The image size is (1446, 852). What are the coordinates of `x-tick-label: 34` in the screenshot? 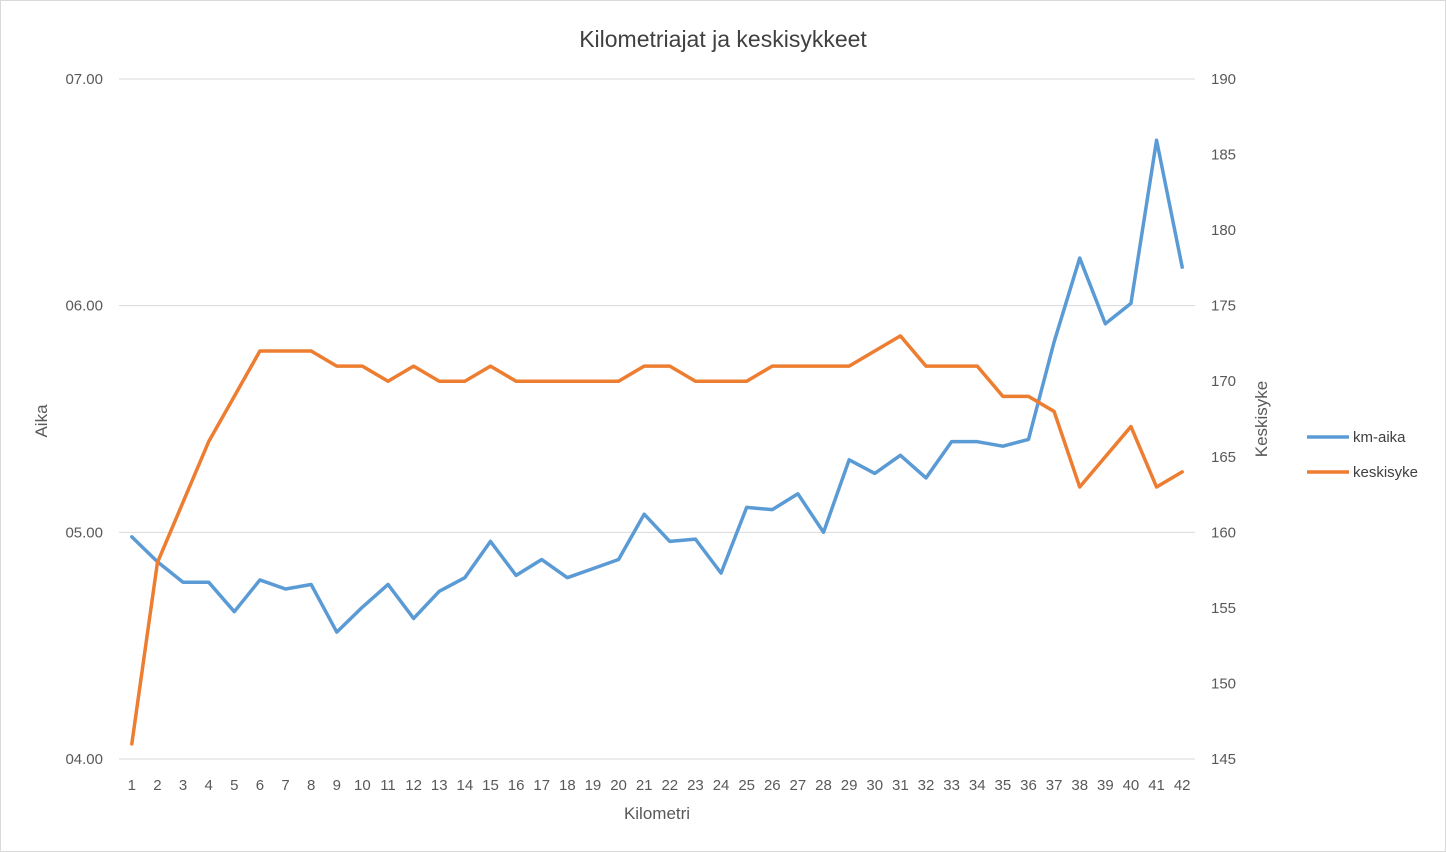 It's located at (977, 785).